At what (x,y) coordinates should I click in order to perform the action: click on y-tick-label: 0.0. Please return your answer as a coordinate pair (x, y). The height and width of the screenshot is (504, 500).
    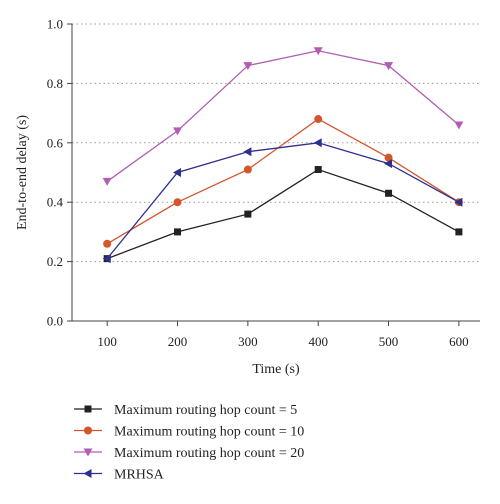
    Looking at the image, I should click on (55, 321).